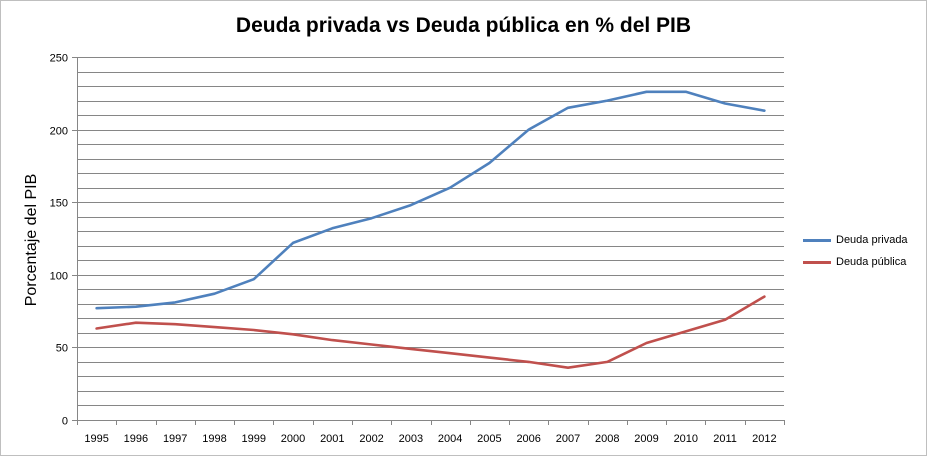  Describe the element at coordinates (764, 439) in the screenshot. I see `x-tick-label-2012: 2012` at that location.